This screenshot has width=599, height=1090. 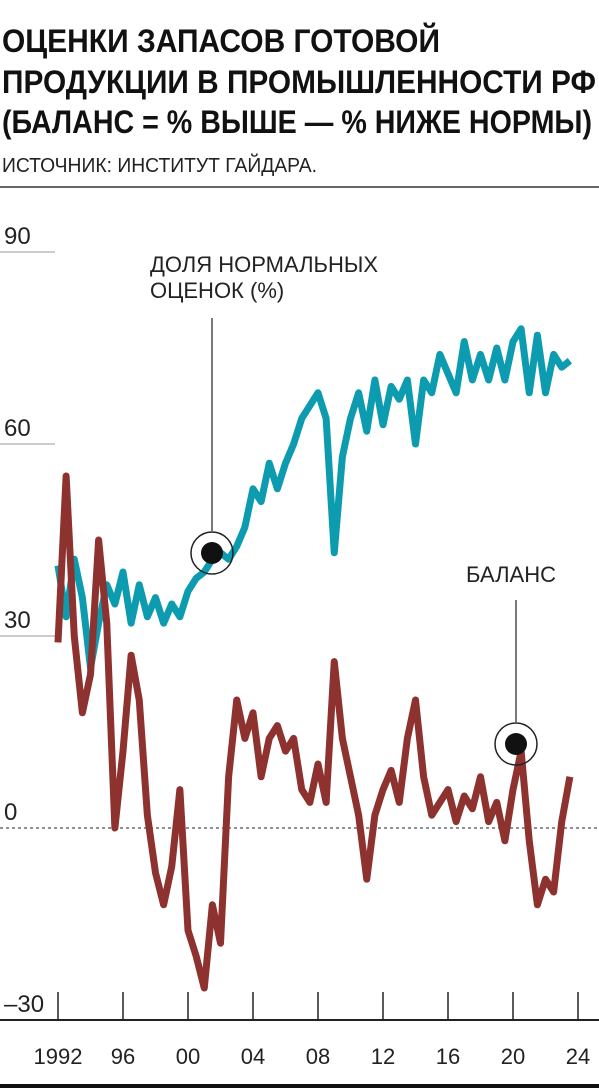 I want to click on y-tick-label: 90, so click(x=17, y=236).